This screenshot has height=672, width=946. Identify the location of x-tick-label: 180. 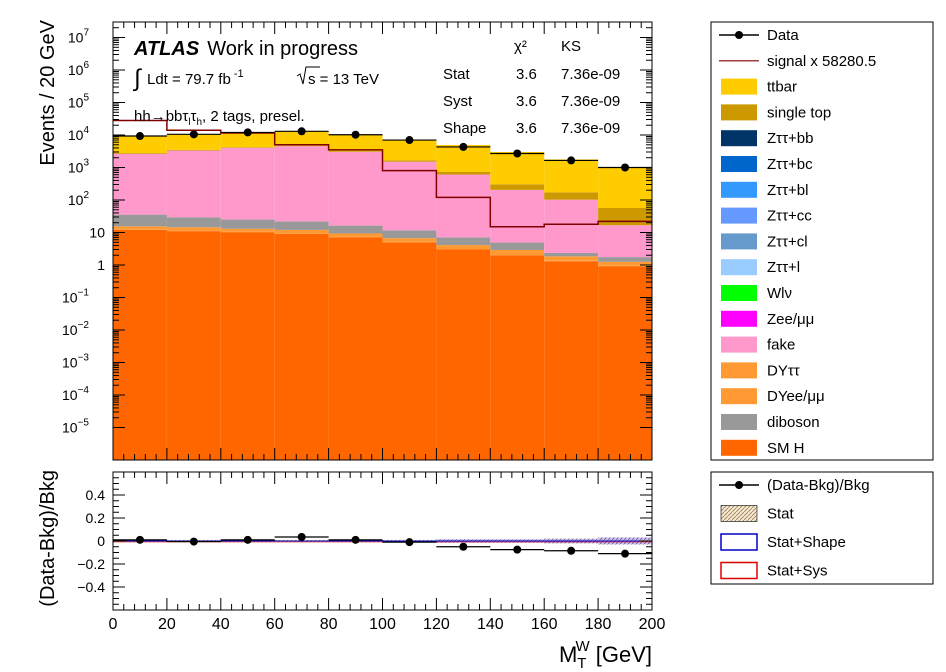
(598, 624).